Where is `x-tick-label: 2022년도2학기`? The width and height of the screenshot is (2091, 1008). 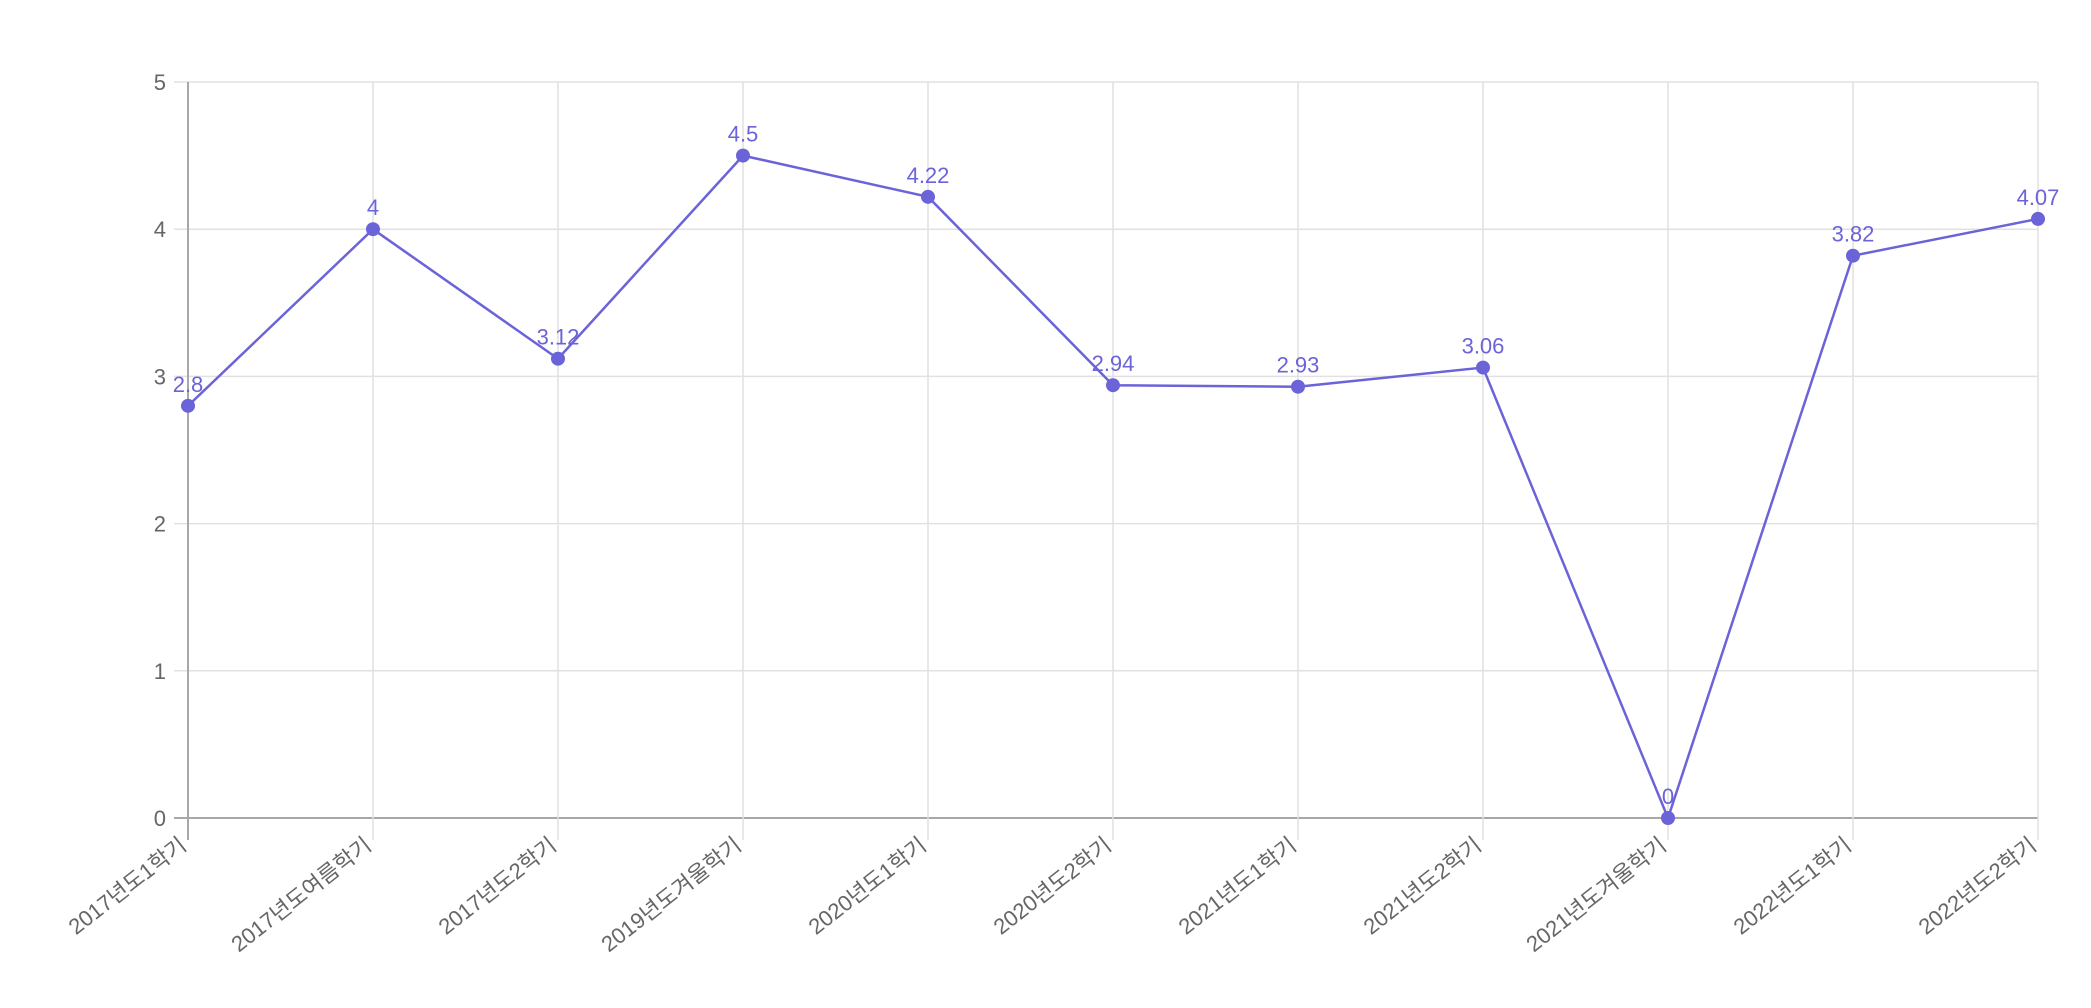
x-tick-label: 2022년도2학기 is located at coordinates (1977, 885).